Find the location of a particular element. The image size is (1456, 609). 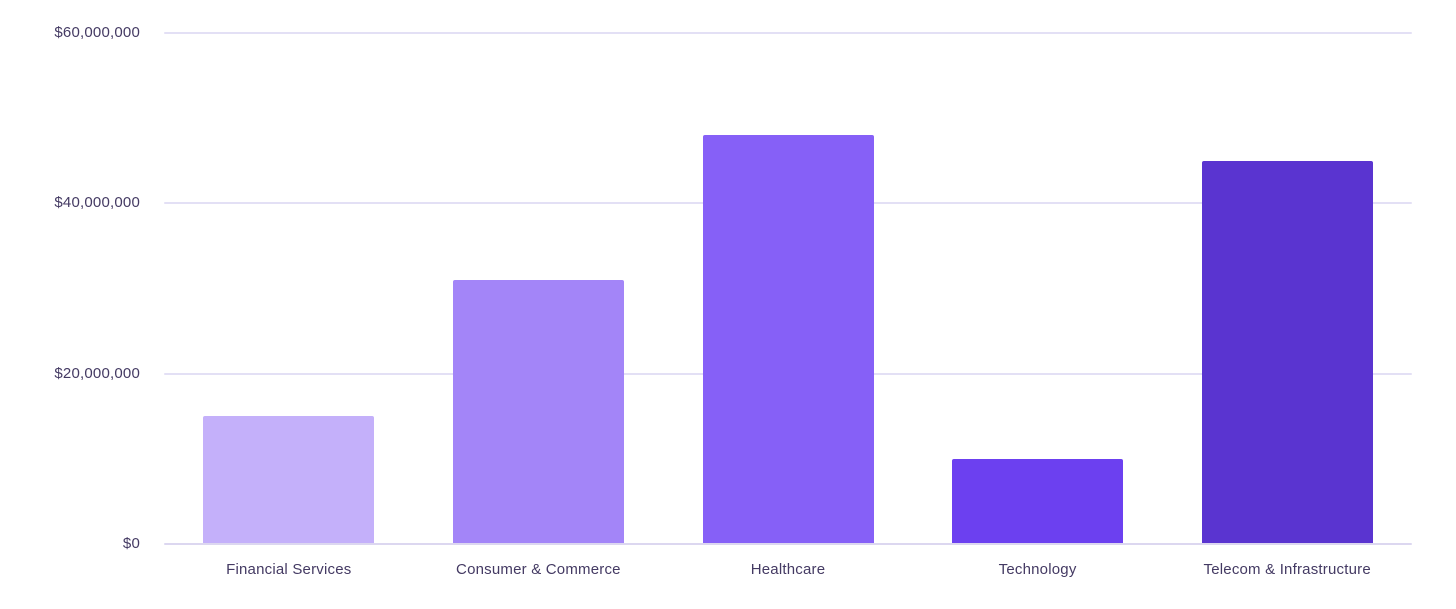

y-axis-tick-label: $40,000,000 is located at coordinates (97, 203).